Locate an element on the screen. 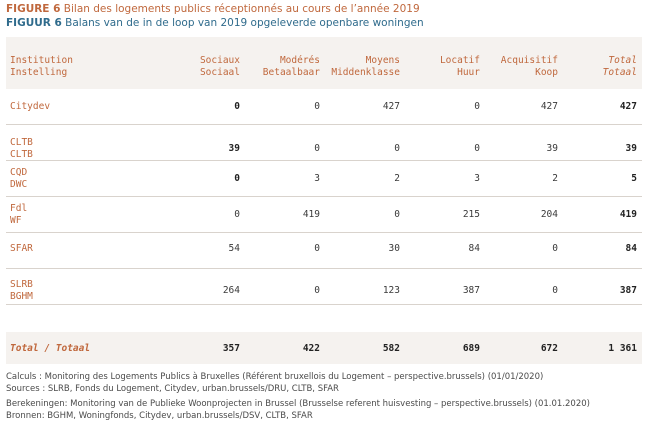 The width and height of the screenshot is (650, 422). figure-label-fr: FIGURE 6 is located at coordinates (33, 9).